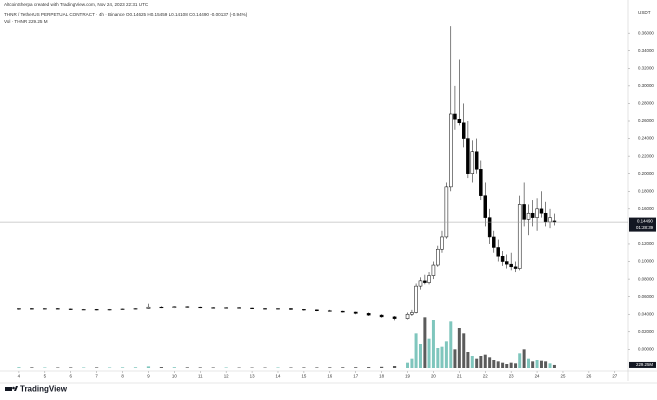 This screenshot has height=400, width=657. What do you see at coordinates (645, 220) in the screenshot?
I see `last-price-label: 0.14490` at bounding box center [645, 220].